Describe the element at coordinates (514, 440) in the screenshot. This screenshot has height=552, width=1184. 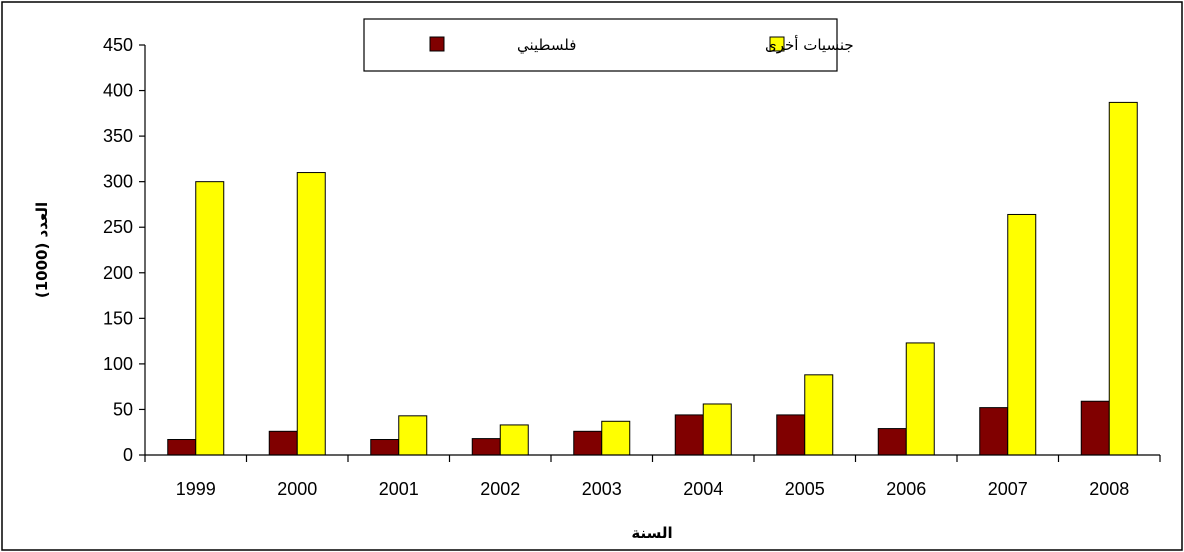
I see `bar-other-2002` at that location.